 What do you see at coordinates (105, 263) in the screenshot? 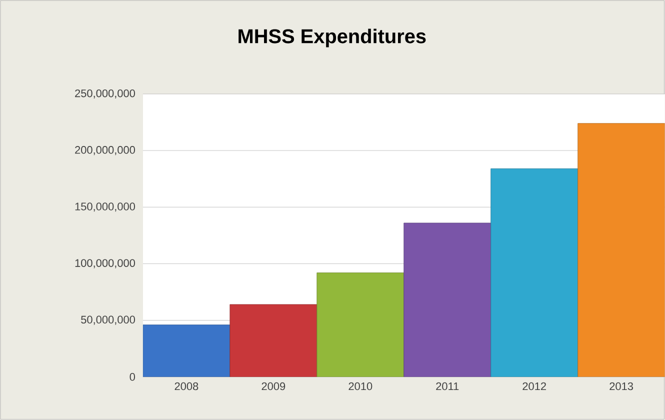
I see `y-tick-label: 100,000,000` at bounding box center [105, 263].